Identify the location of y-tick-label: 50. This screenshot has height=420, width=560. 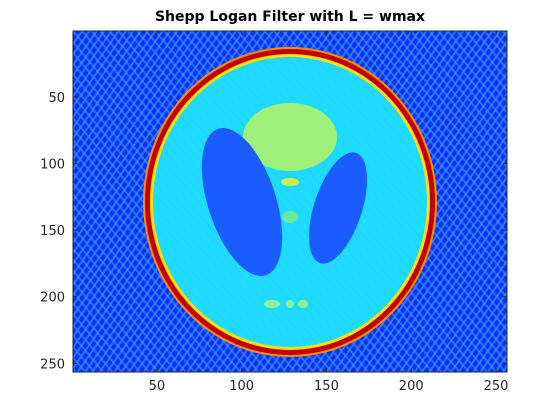
(56, 98).